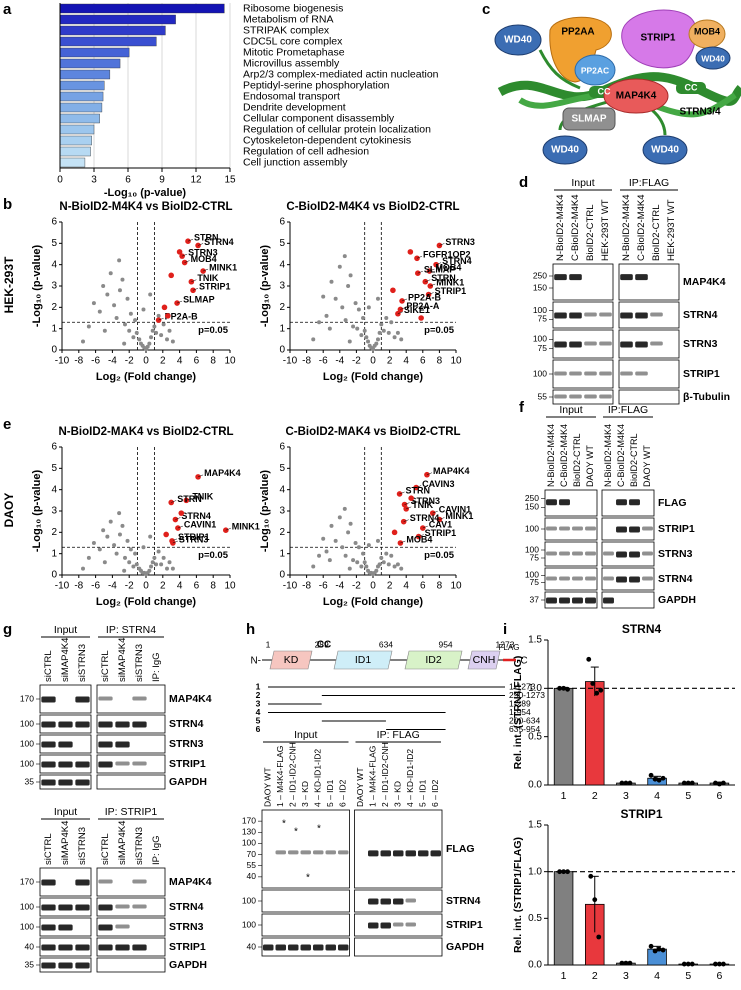 The height and width of the screenshot is (990, 741). I want to click on hit-label: STRN3, so click(203, 253).